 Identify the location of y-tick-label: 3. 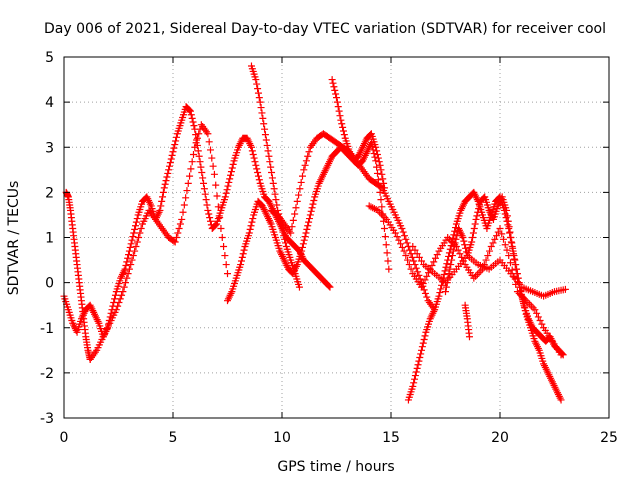
(49, 148).